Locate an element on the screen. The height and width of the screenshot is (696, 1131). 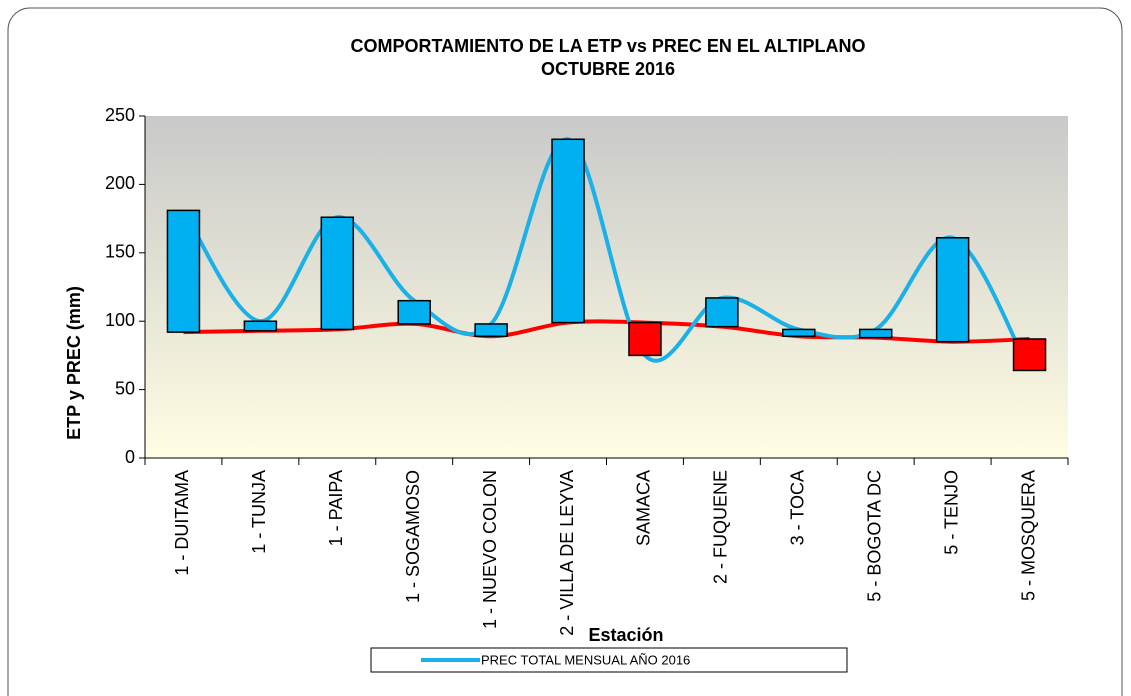
x-tick-label: 3 - TOCA is located at coordinates (798, 507).